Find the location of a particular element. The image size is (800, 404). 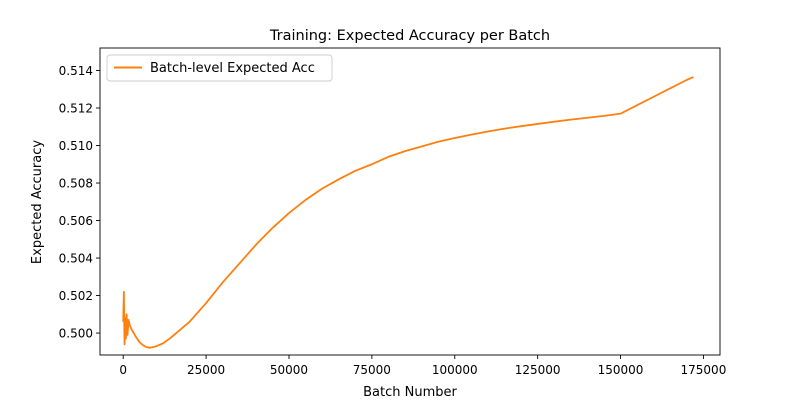

chart-title: Training: Expected Accuracy per Batch is located at coordinates (409, 36).